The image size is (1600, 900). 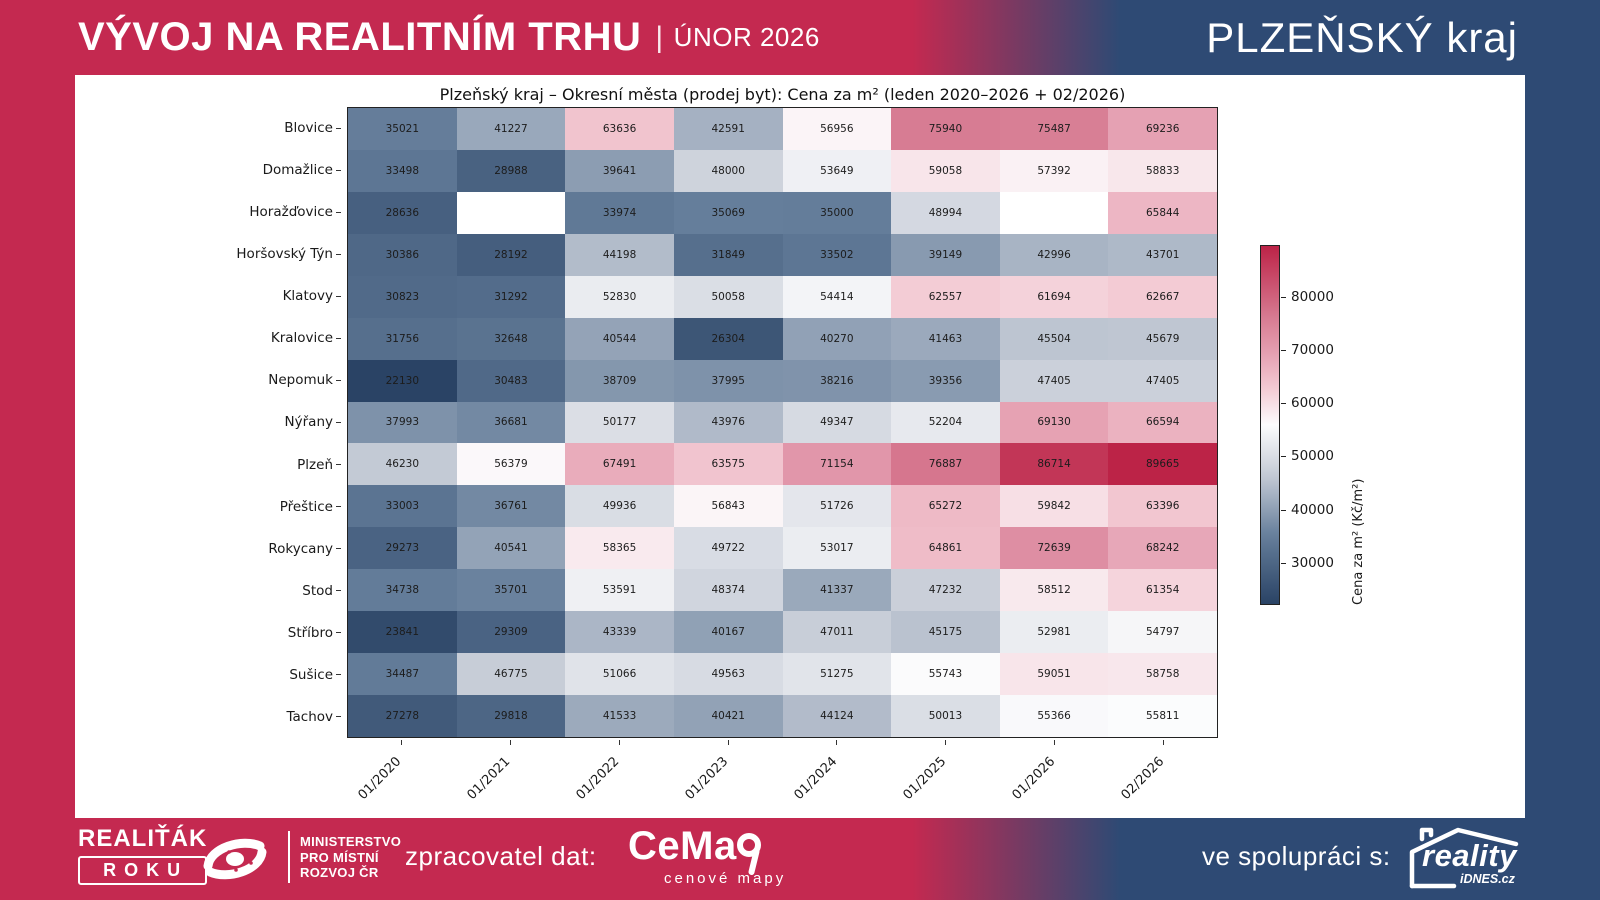 I want to click on colorbar-tick-label: 60000, so click(x=1312, y=403).